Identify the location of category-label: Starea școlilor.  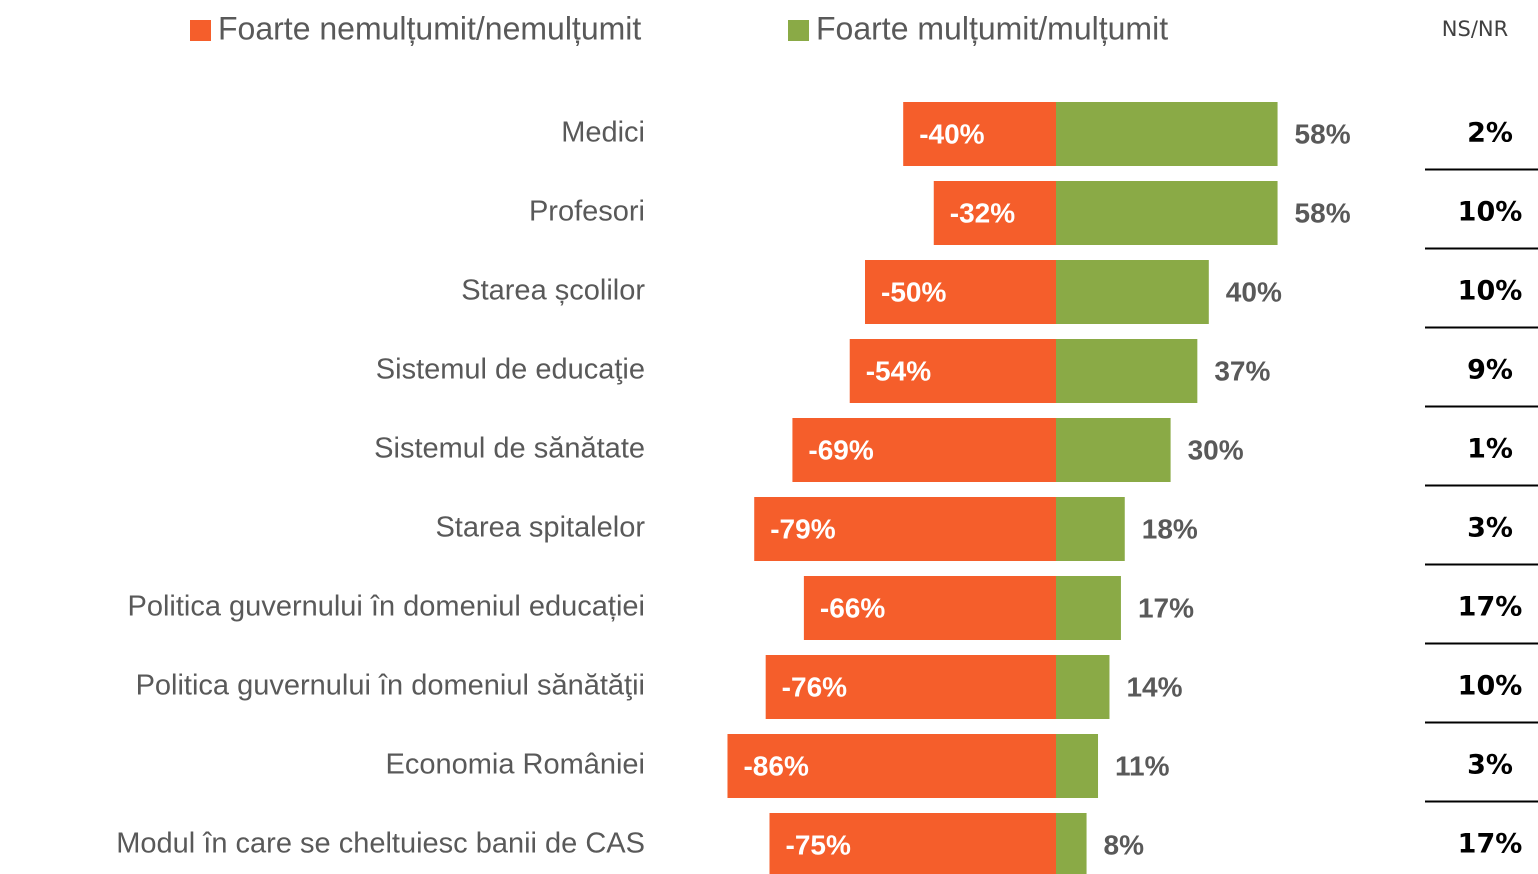
(553, 291).